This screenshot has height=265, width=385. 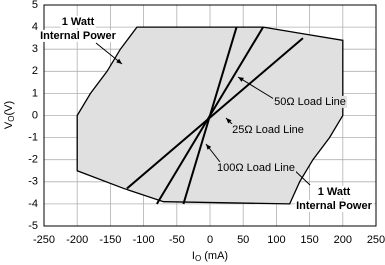 I want to click on annotation: 100Ω Load Line, so click(x=256, y=168).